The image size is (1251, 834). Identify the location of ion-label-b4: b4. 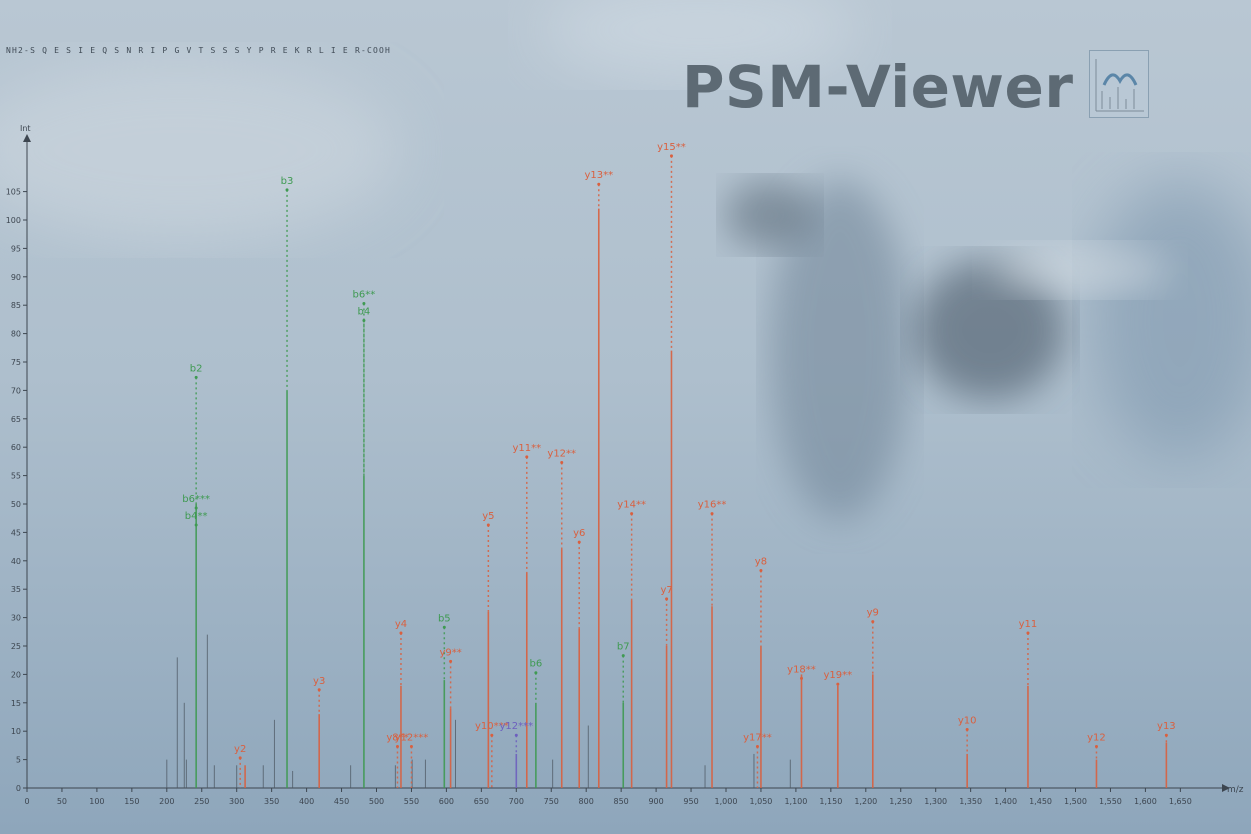
(364, 312).